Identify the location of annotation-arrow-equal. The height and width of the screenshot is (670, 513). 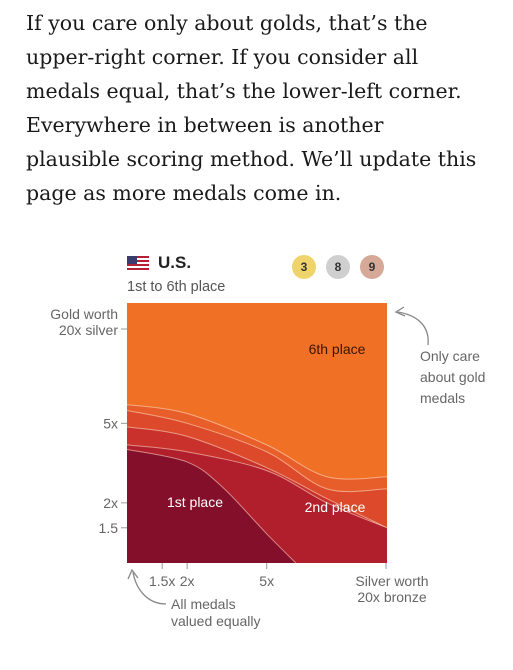
(149, 588).